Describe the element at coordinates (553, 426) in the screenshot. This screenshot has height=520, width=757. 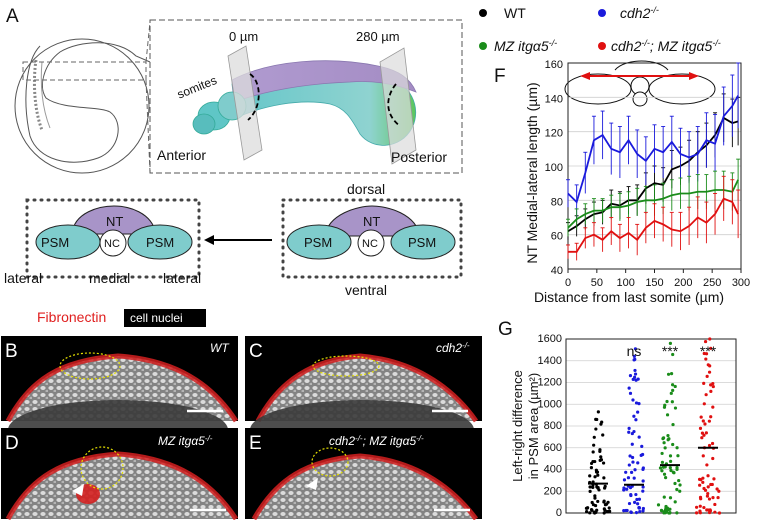
I see `g-ytick-label: 800` at that location.